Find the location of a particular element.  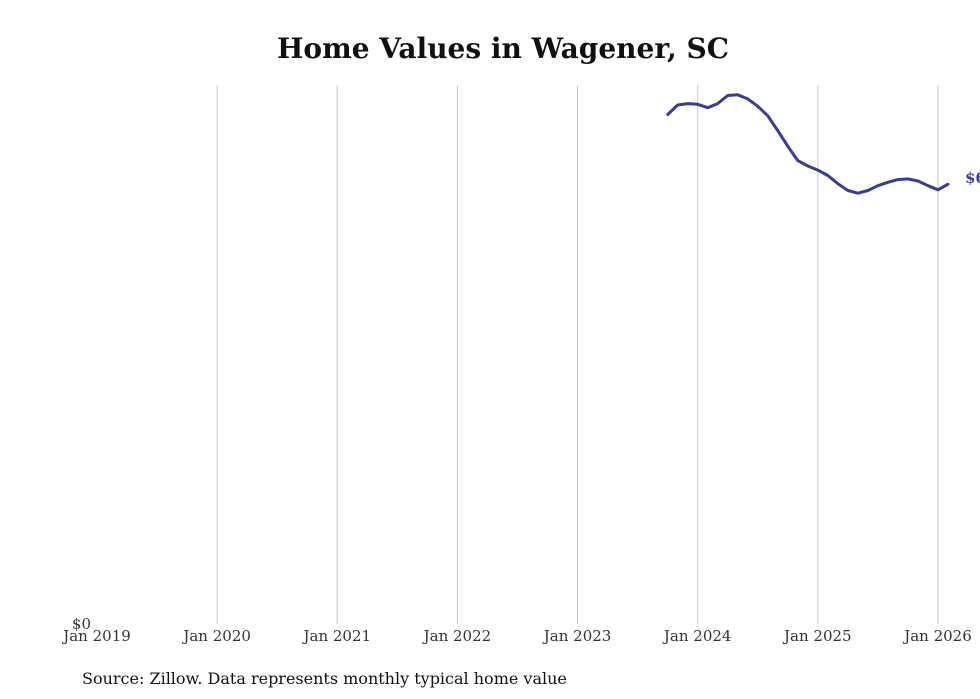

y-tick-label: $0 is located at coordinates (81, 624).